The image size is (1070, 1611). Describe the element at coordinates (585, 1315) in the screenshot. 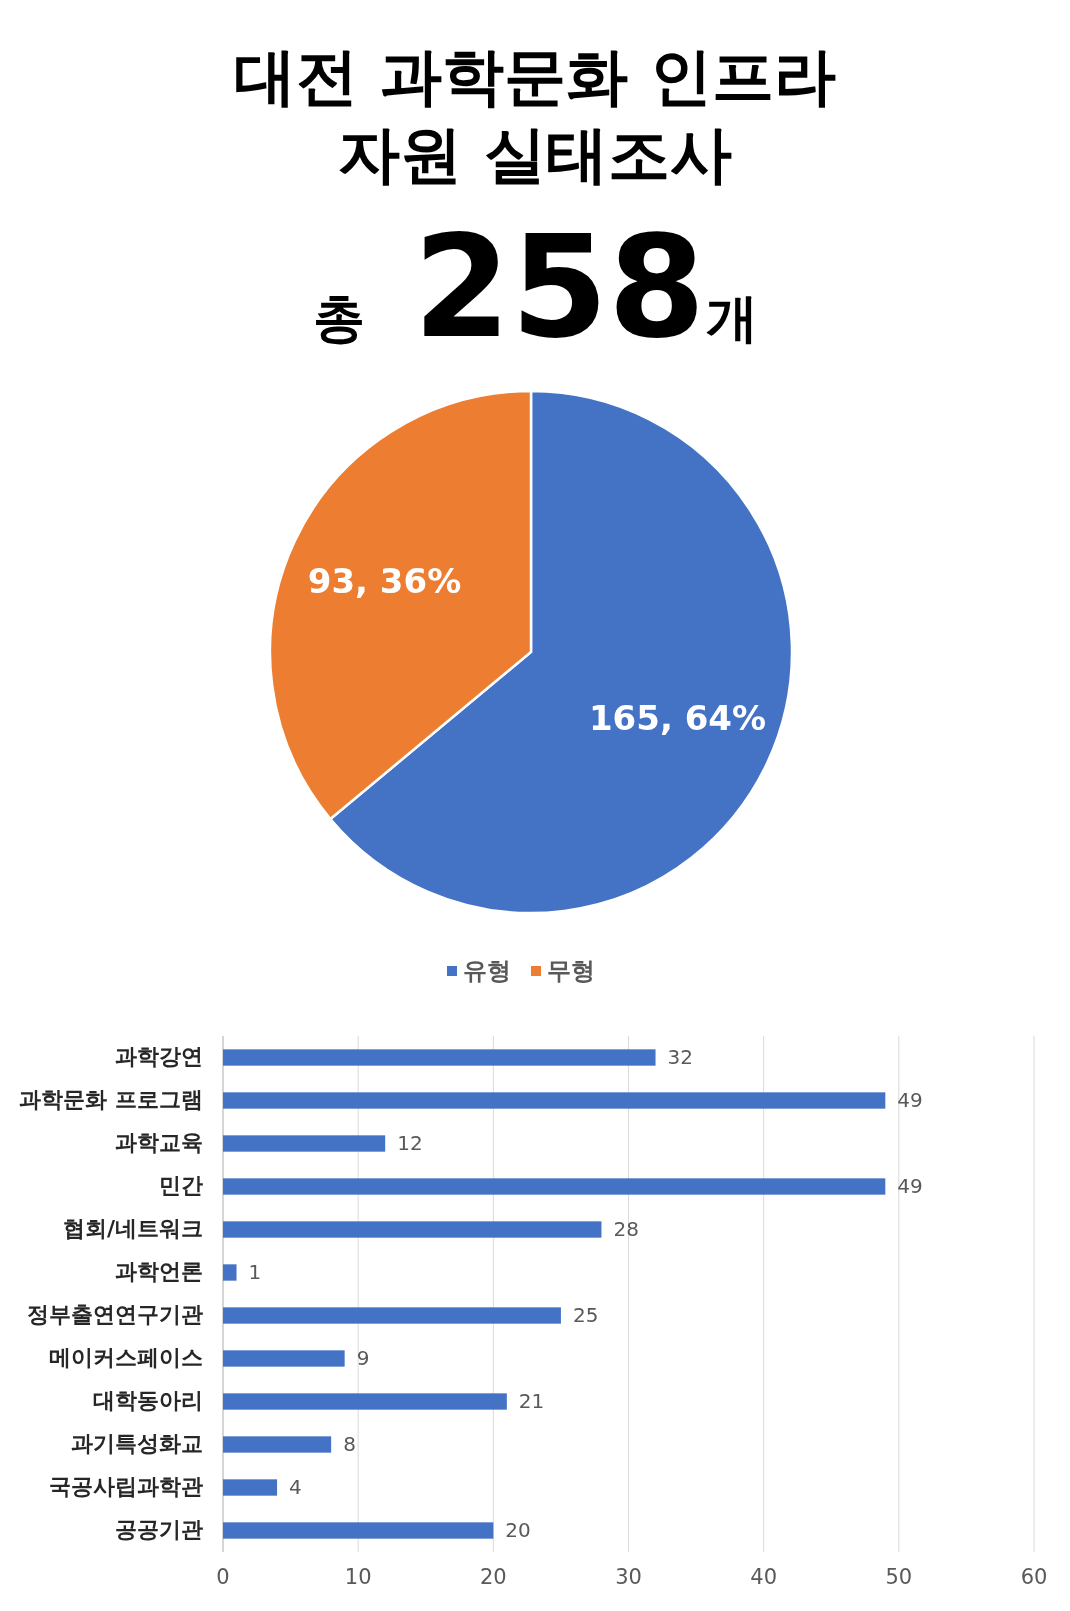

I see `data-label: 25` at that location.